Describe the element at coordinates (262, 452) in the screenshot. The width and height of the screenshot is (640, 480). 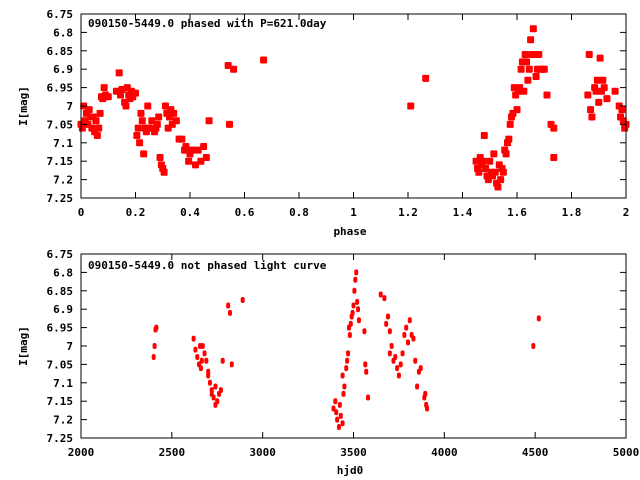
I see `x-tick-label: 3000` at that location.